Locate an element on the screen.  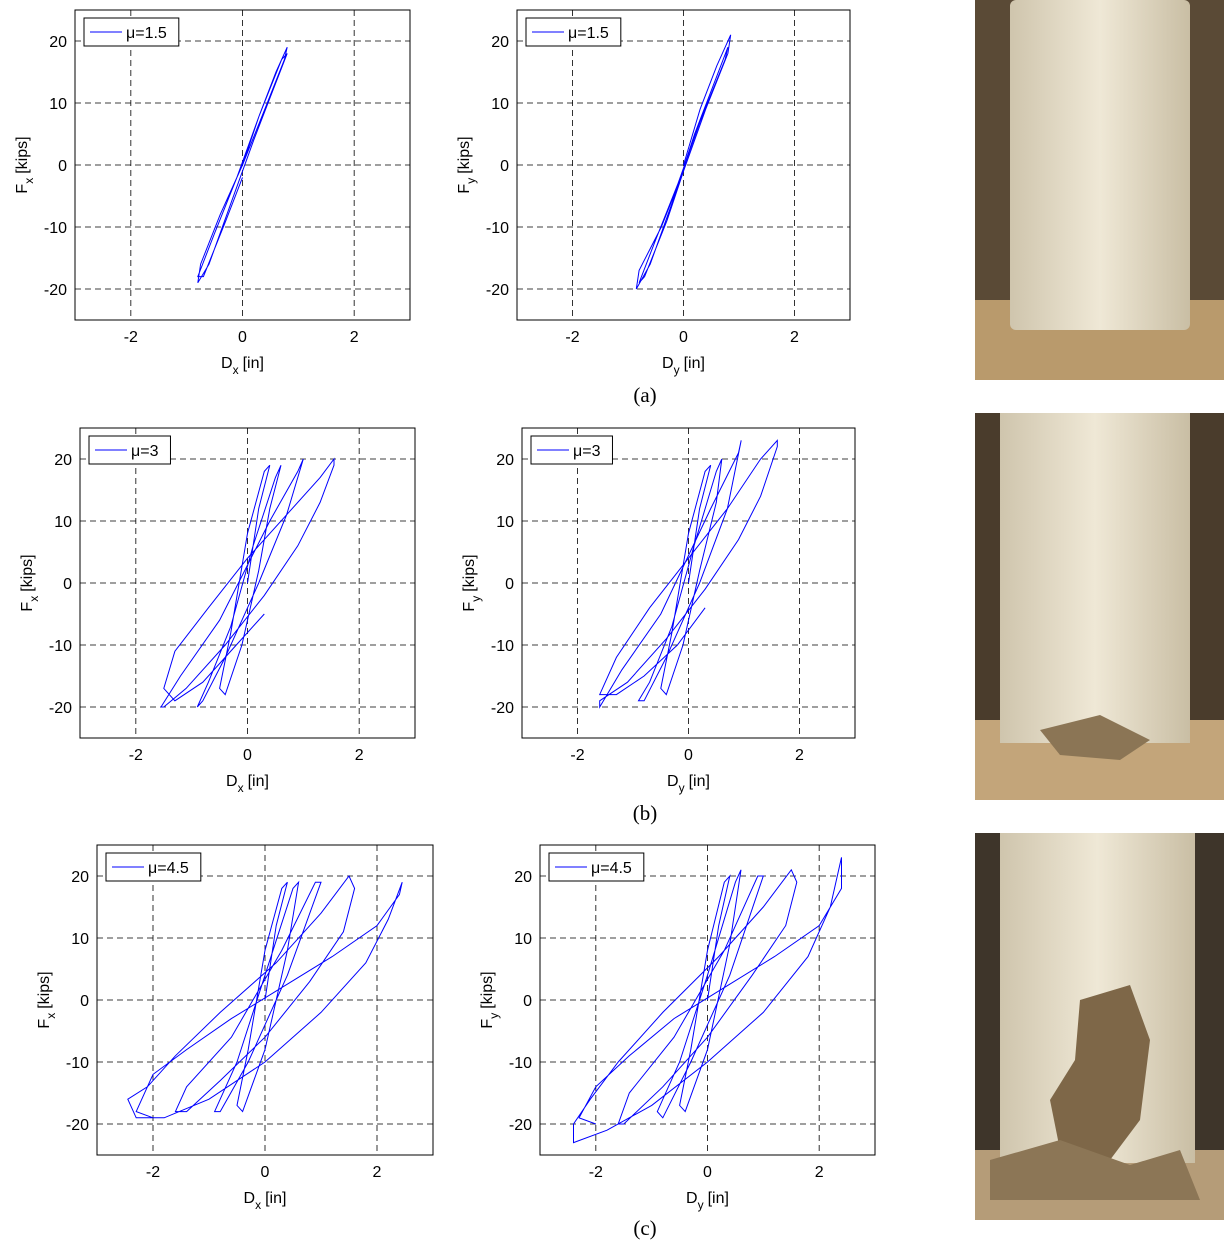
photo-b is located at coordinates (1099, 606).